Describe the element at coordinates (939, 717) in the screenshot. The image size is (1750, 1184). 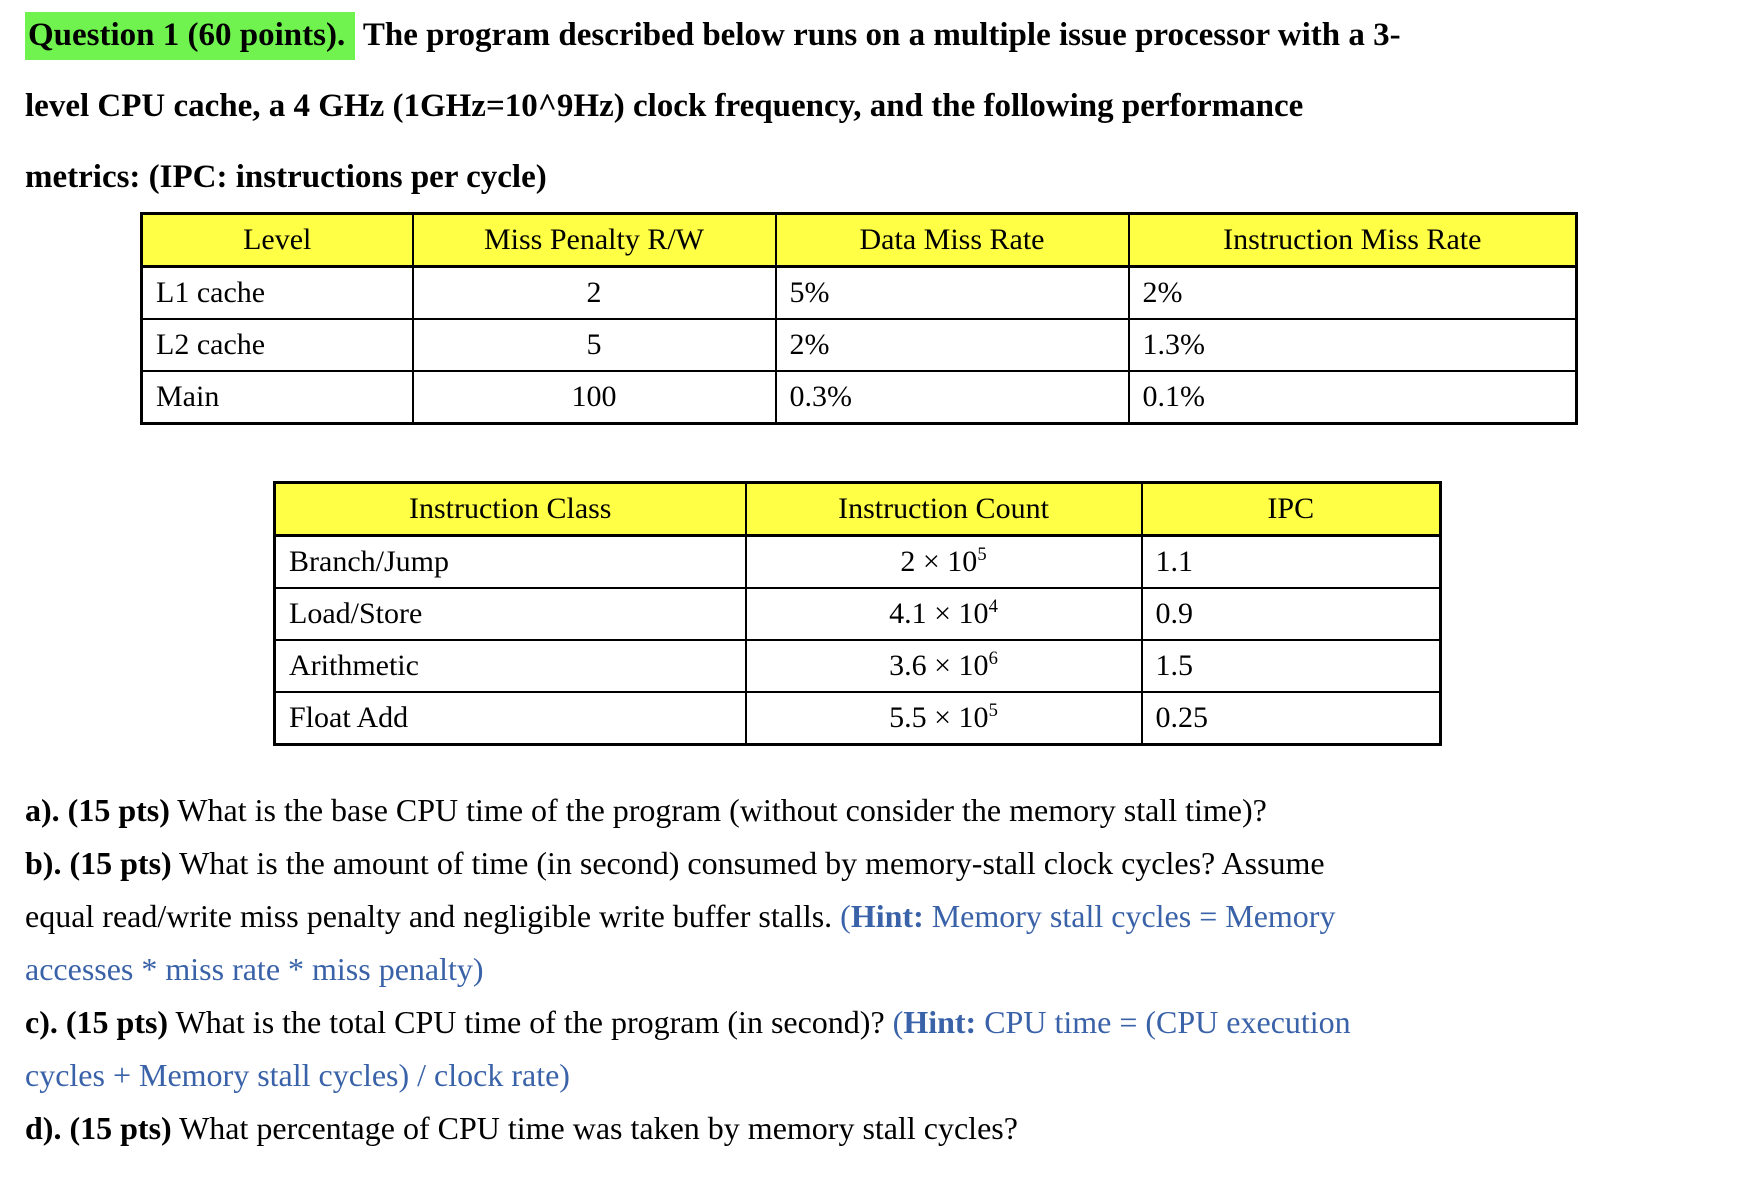
I see `count-base: 5.5 × 10` at that location.